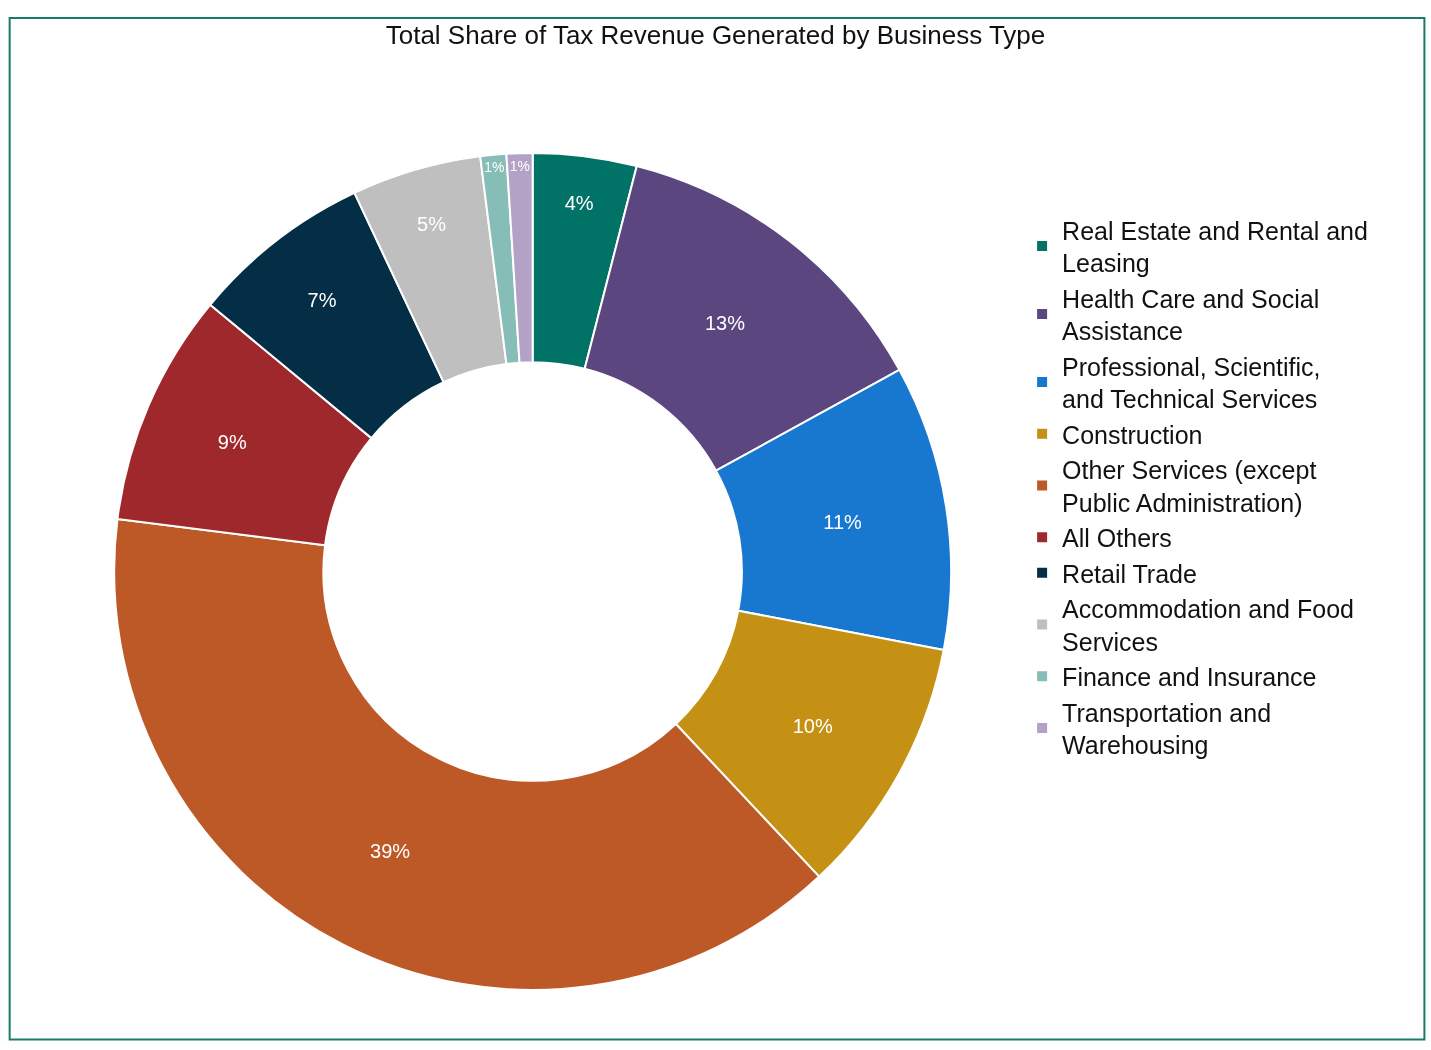 This screenshot has height=1050, width=1431. Describe the element at coordinates (1189, 677) in the screenshot. I see `legend-label: Finance and Insurance` at that location.